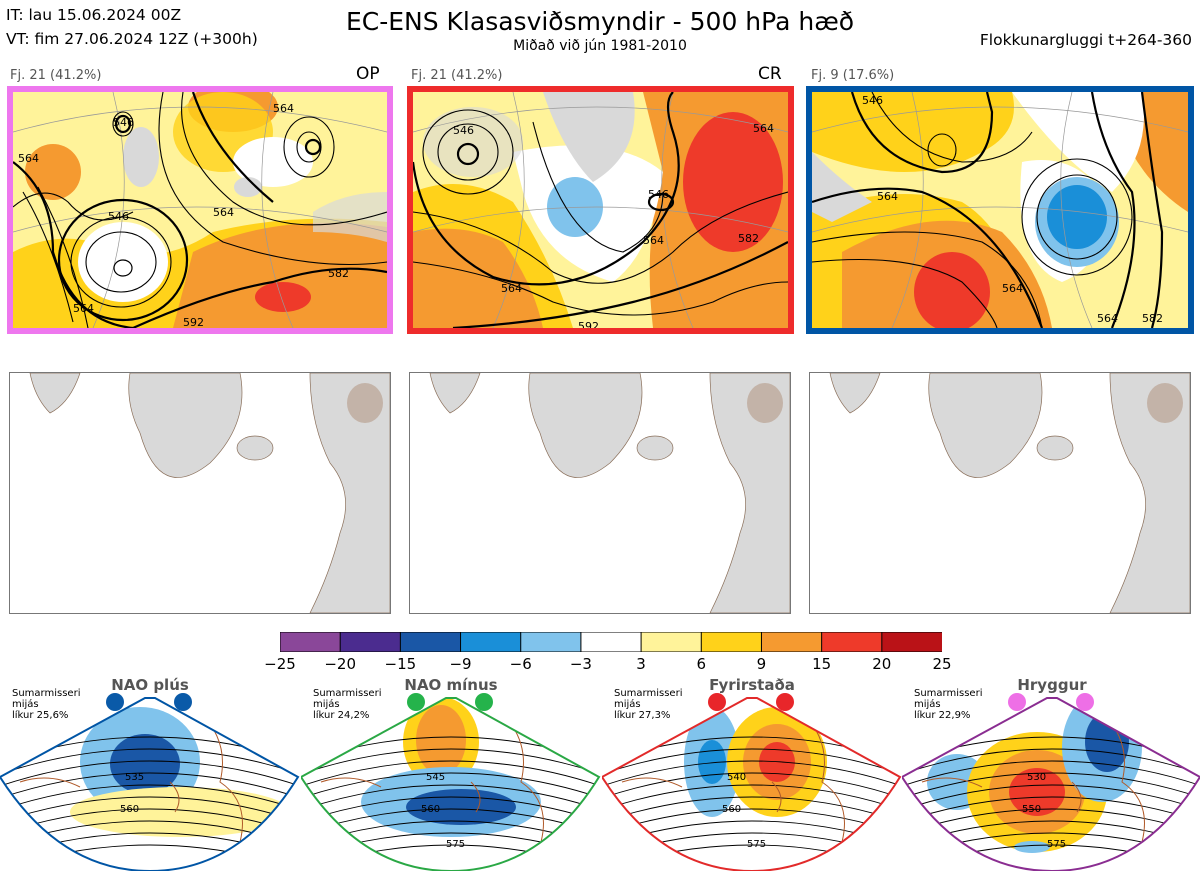 Image resolution: width=1200 pixels, height=871 pixels. What do you see at coordinates (642, 715) in the screenshot?
I see `regime-prob: líkur 27,3%` at bounding box center [642, 715].